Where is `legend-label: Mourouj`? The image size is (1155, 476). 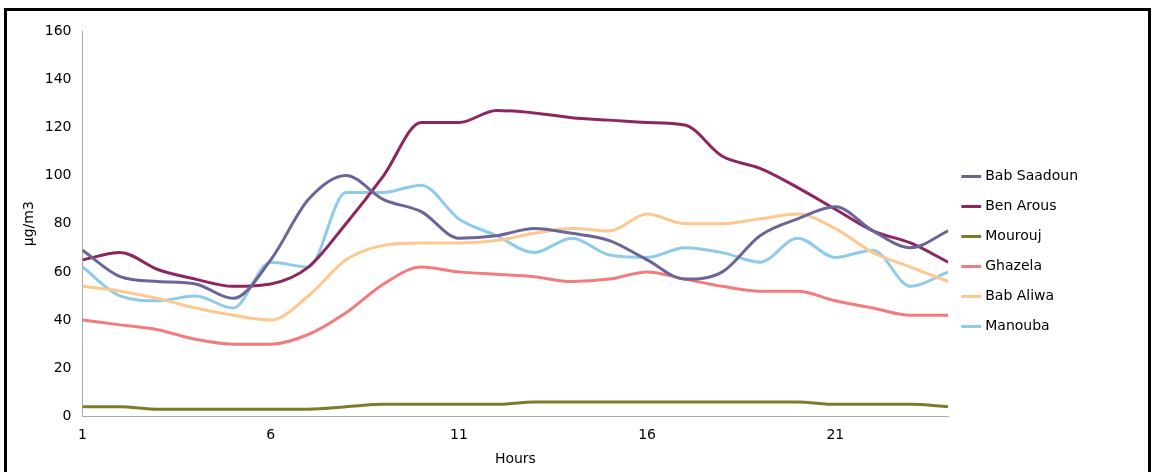
legend-label: Mourouj is located at coordinates (1013, 235).